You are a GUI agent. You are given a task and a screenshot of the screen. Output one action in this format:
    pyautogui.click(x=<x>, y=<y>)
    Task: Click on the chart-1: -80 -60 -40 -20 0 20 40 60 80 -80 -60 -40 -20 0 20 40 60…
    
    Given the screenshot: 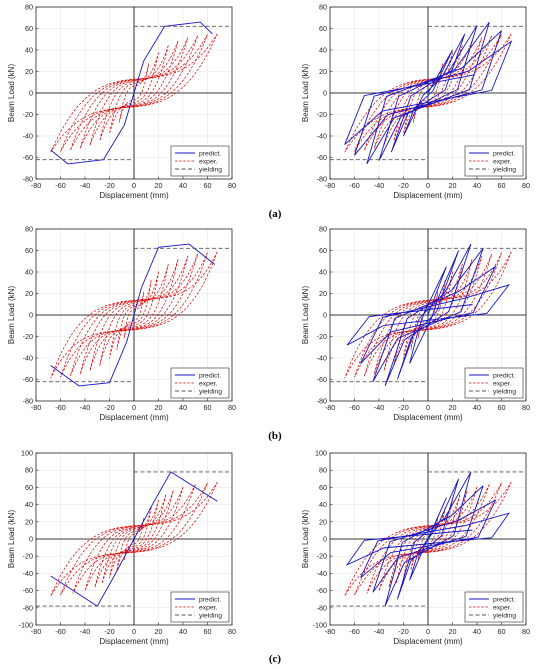 What is the action you would take?
    pyautogui.click(x=121, y=102)
    